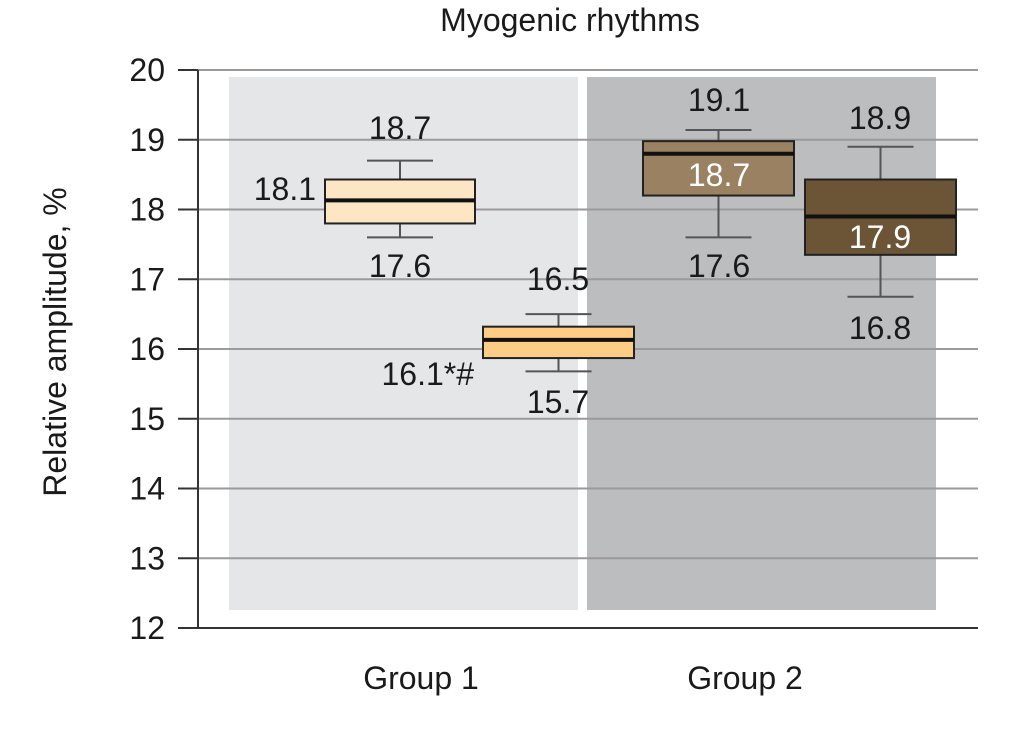  What do you see at coordinates (558, 402) in the screenshot?
I see `box-2-bottom-label: 15.7` at bounding box center [558, 402].